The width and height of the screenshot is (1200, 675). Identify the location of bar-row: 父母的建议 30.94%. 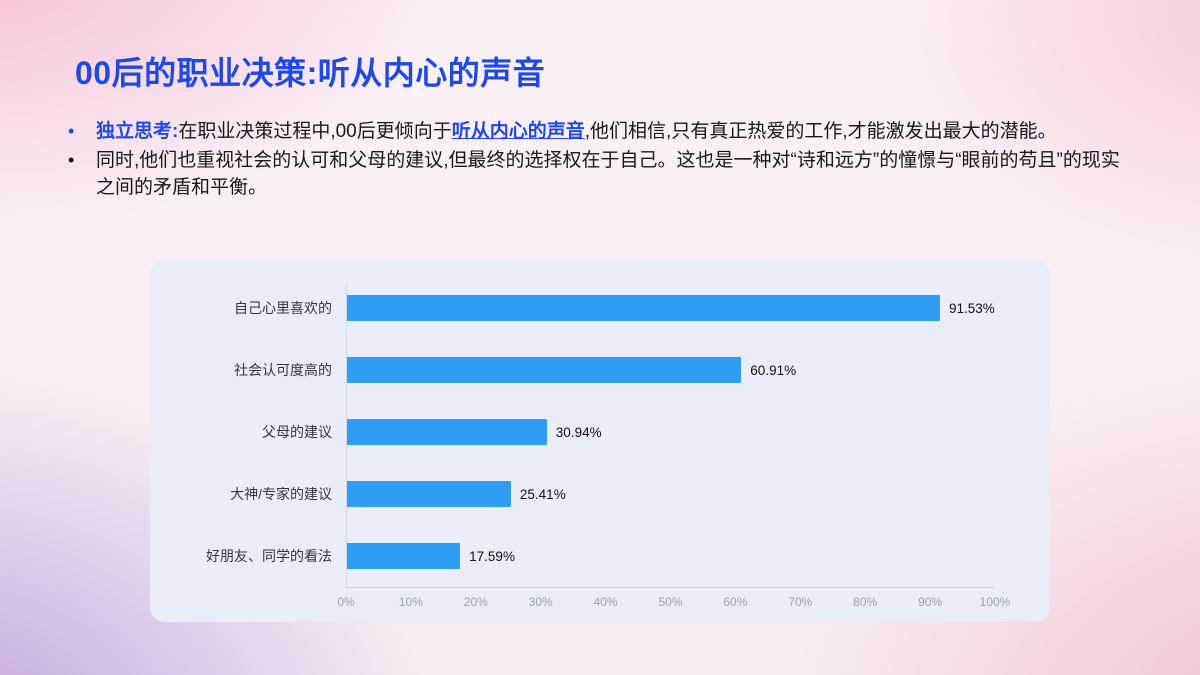
(584, 432).